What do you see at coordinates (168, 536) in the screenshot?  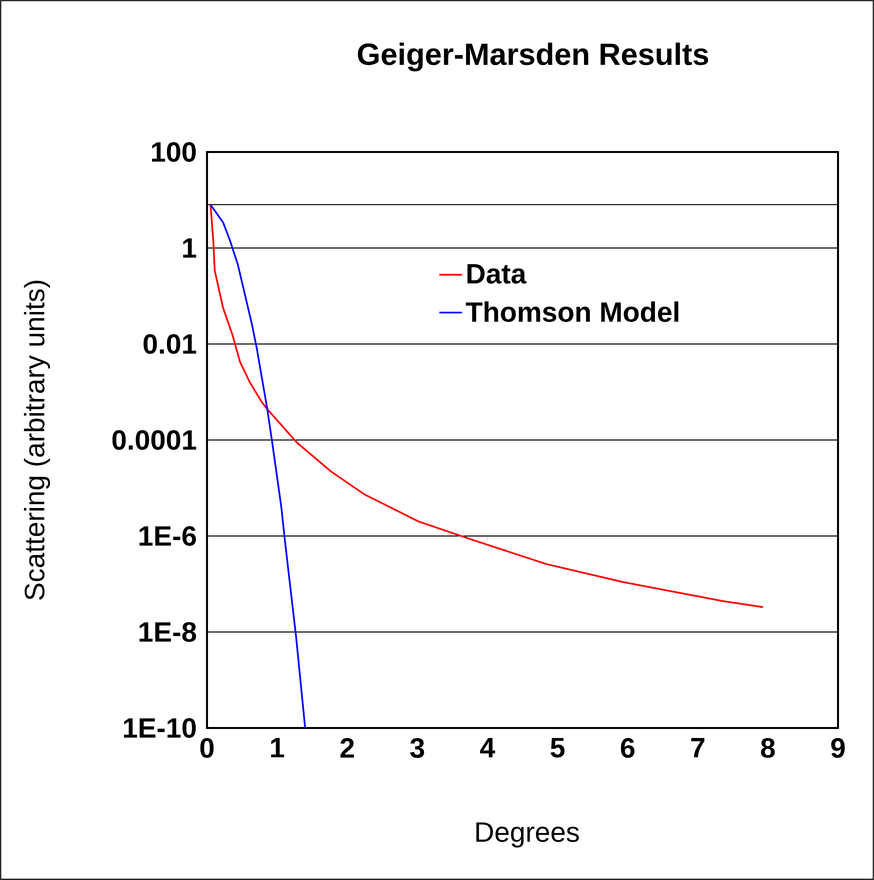 I see `y-tick-label: 1E-6` at bounding box center [168, 536].